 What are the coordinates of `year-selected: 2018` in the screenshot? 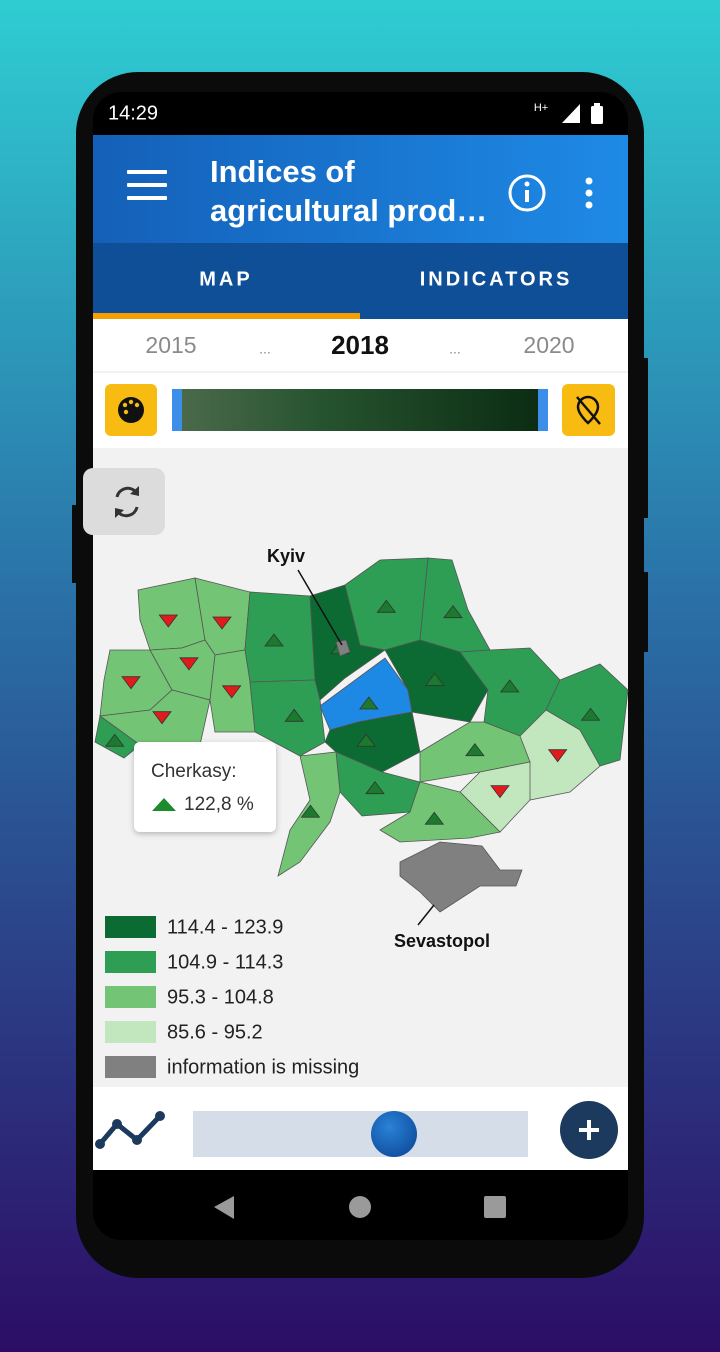 It's located at (360, 345).